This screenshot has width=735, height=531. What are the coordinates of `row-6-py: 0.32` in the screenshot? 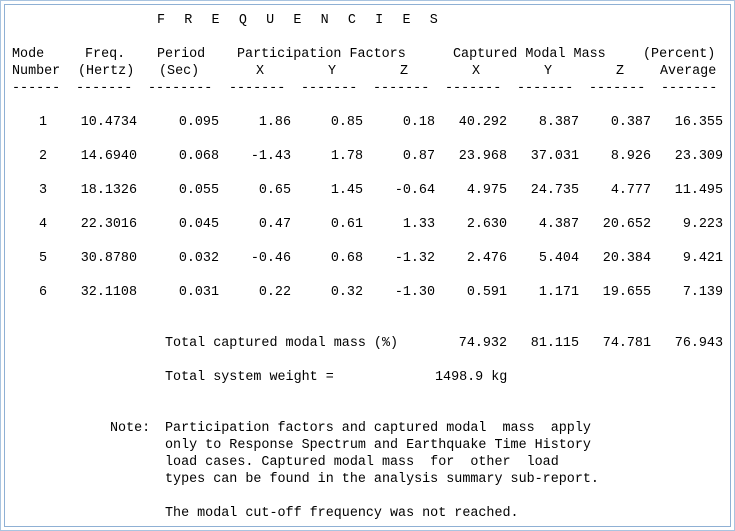 It's located at (346, 292).